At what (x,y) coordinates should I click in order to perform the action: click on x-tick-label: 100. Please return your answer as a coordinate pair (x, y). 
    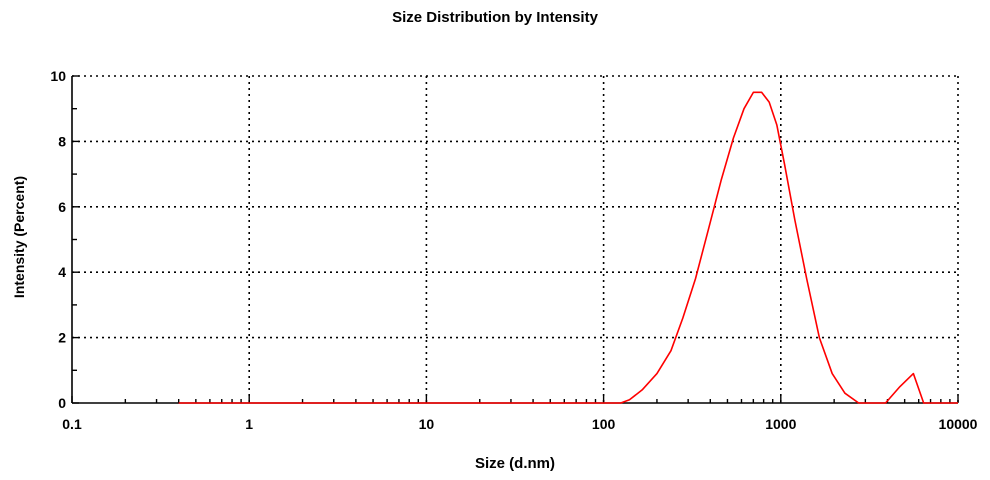
    Looking at the image, I should click on (604, 424).